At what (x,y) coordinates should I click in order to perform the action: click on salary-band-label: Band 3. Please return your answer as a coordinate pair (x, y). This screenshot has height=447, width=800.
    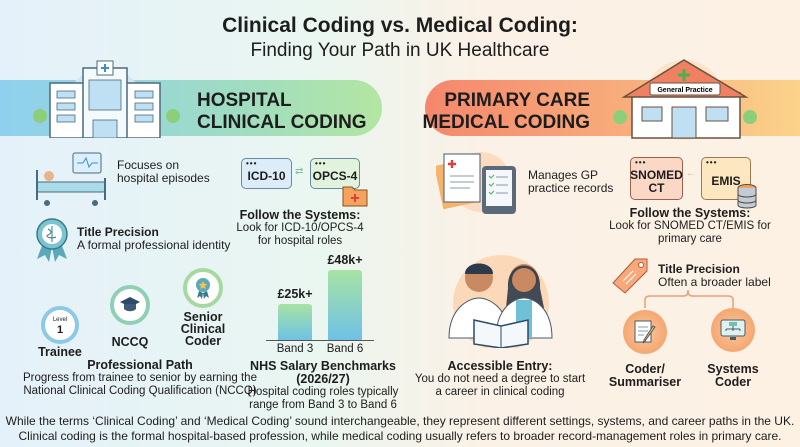
    Looking at the image, I should click on (295, 349).